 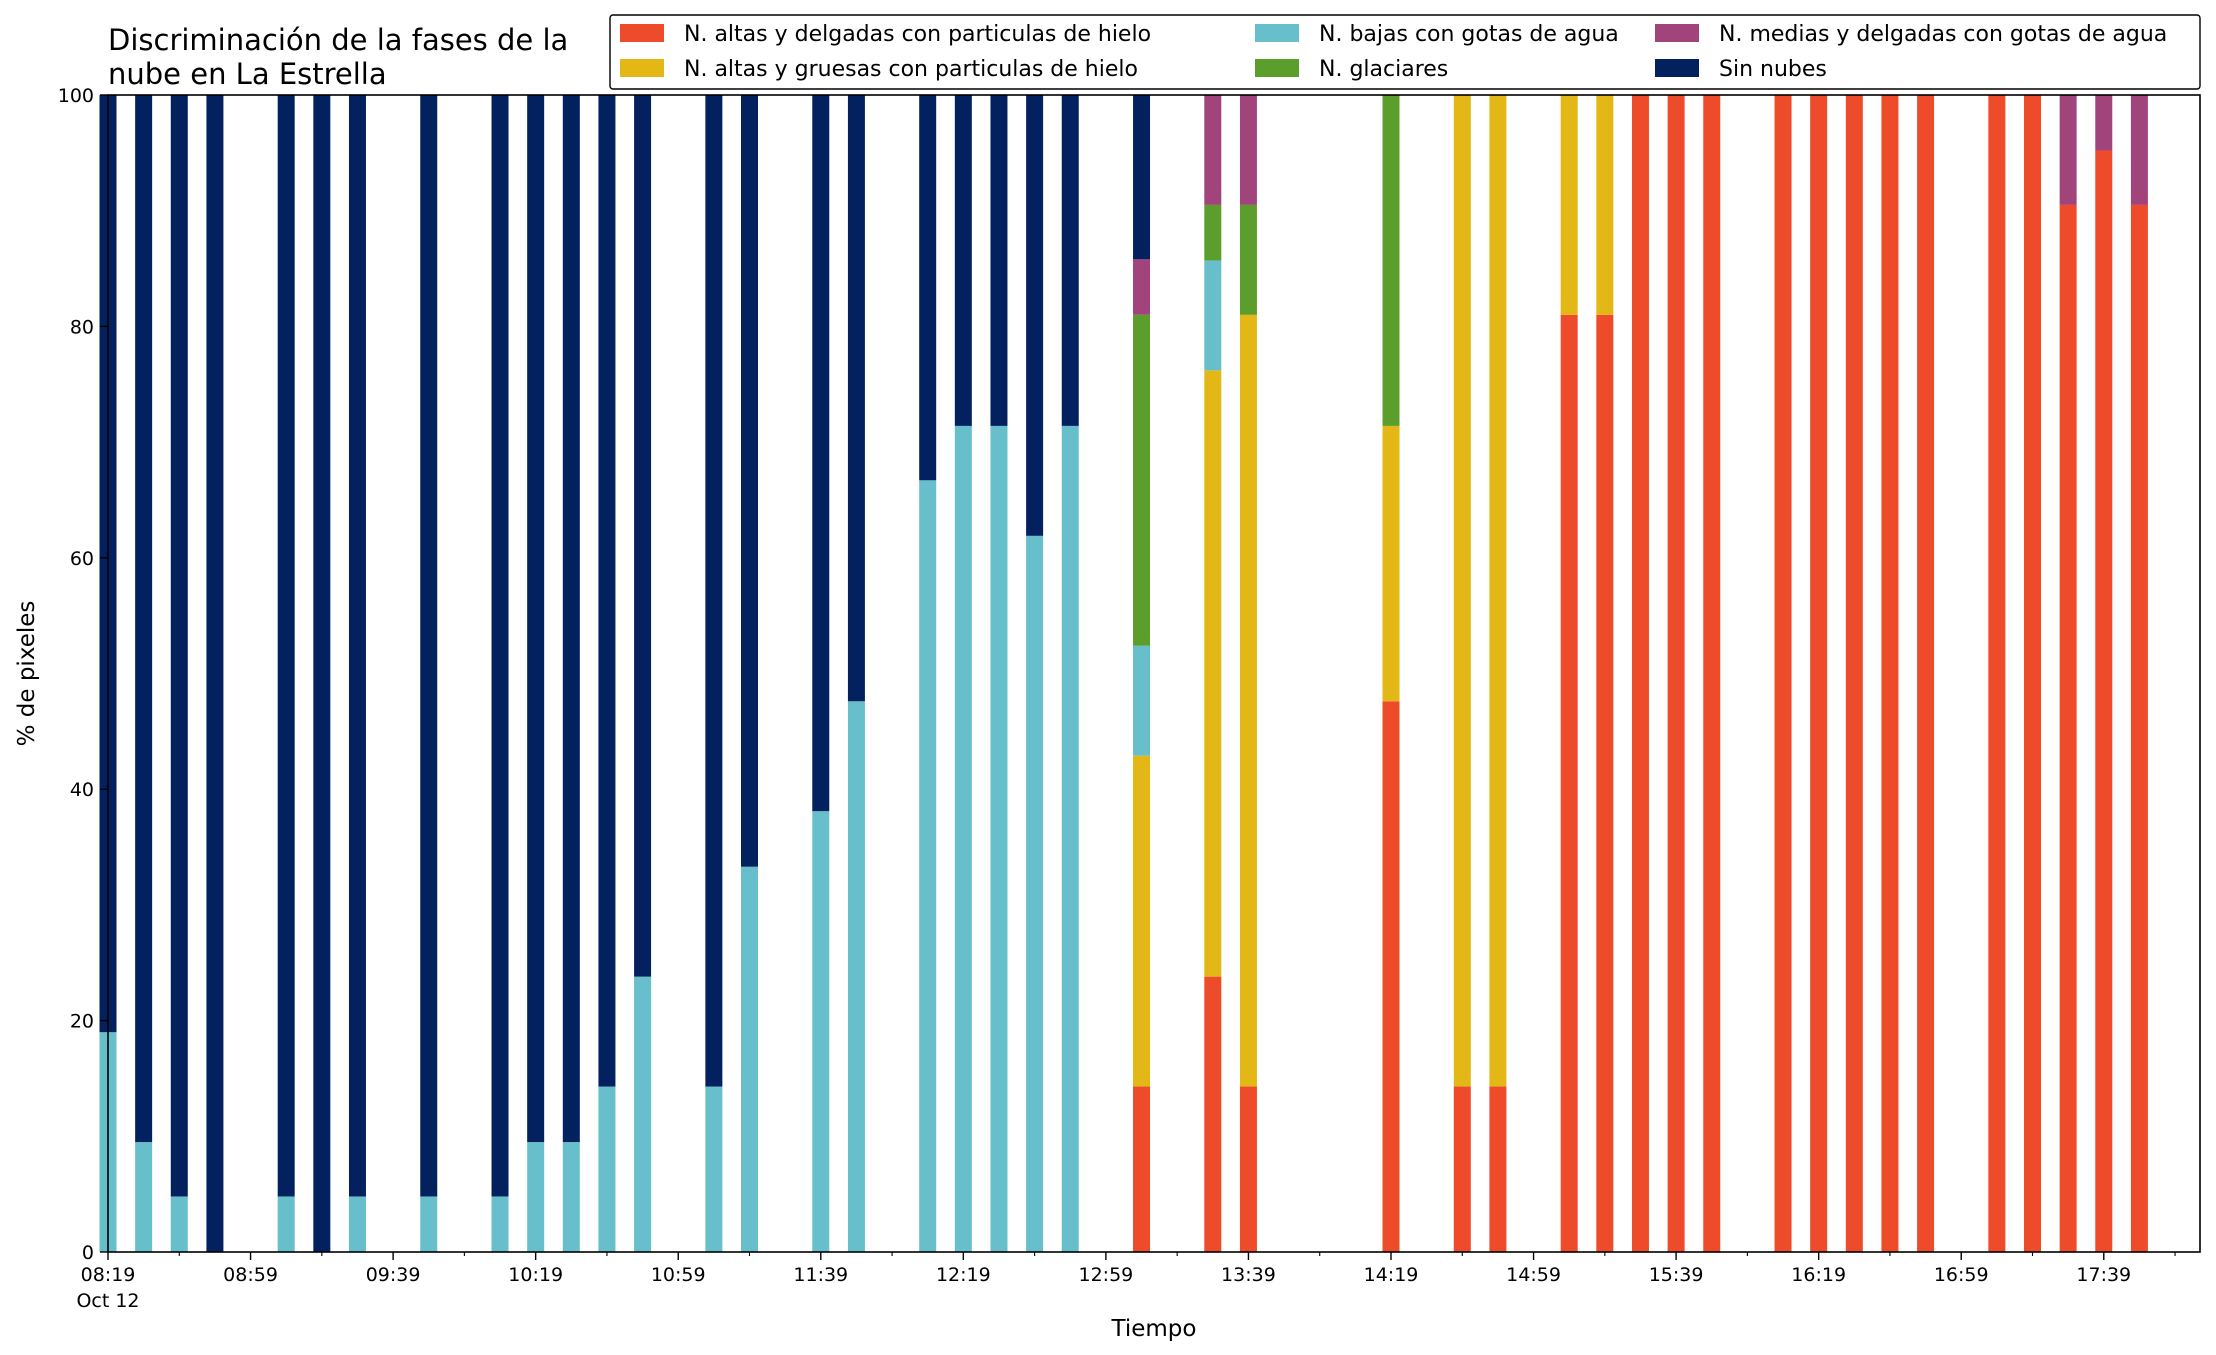 What do you see at coordinates (82, 327) in the screenshot?
I see `y-tick-label: 80` at bounding box center [82, 327].